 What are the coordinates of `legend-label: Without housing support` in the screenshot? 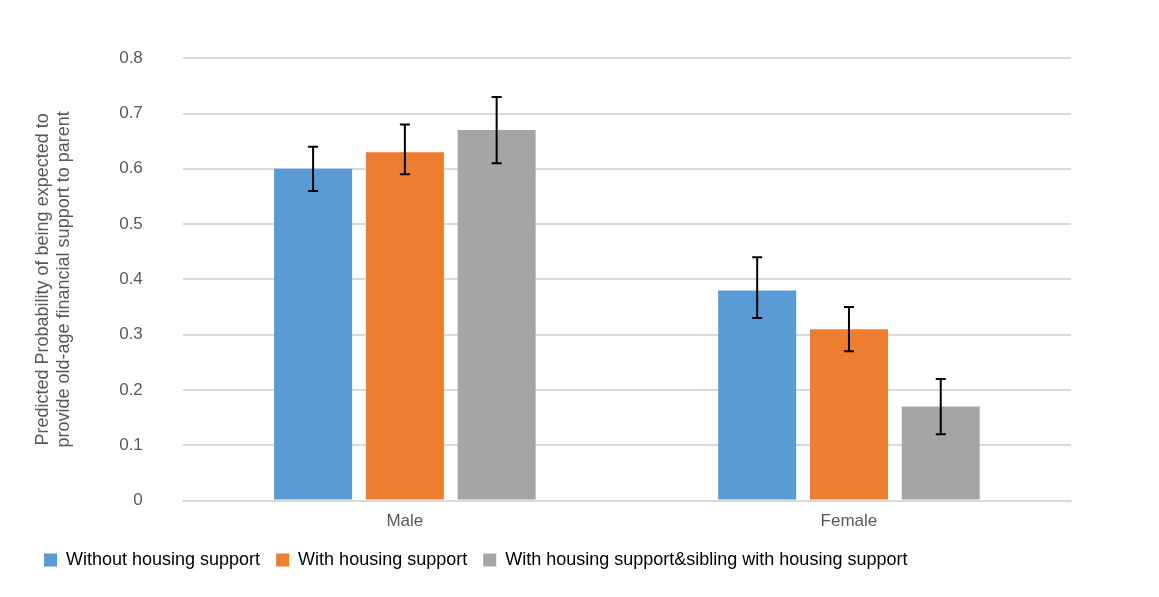 It's located at (163, 558).